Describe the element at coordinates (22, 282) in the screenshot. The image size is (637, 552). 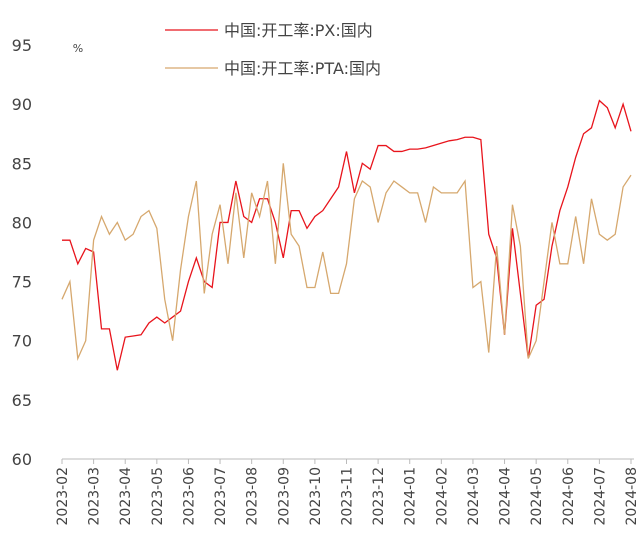
I see `y-tick-label: 75` at that location.